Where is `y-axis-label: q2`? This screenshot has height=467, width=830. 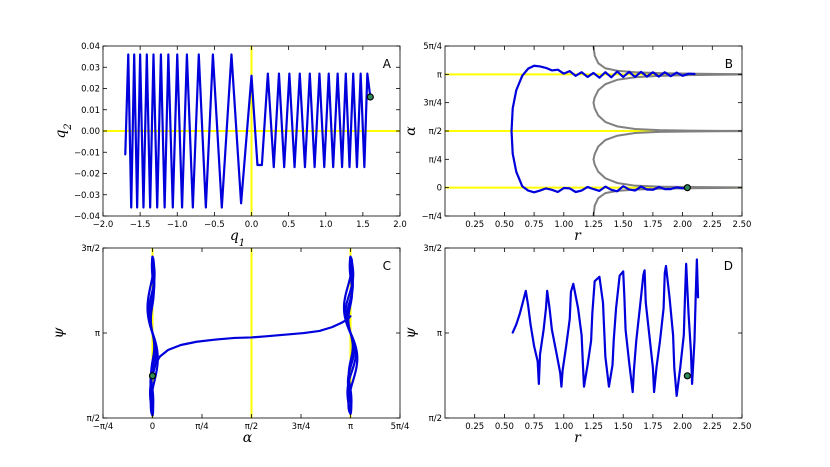
y-axis-label: q2 is located at coordinates (63, 130).